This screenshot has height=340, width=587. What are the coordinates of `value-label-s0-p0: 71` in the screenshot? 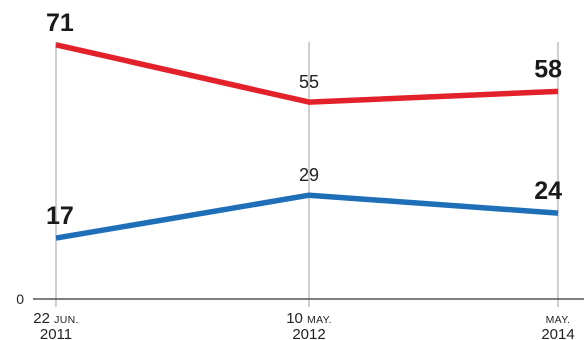 It's located at (60, 23).